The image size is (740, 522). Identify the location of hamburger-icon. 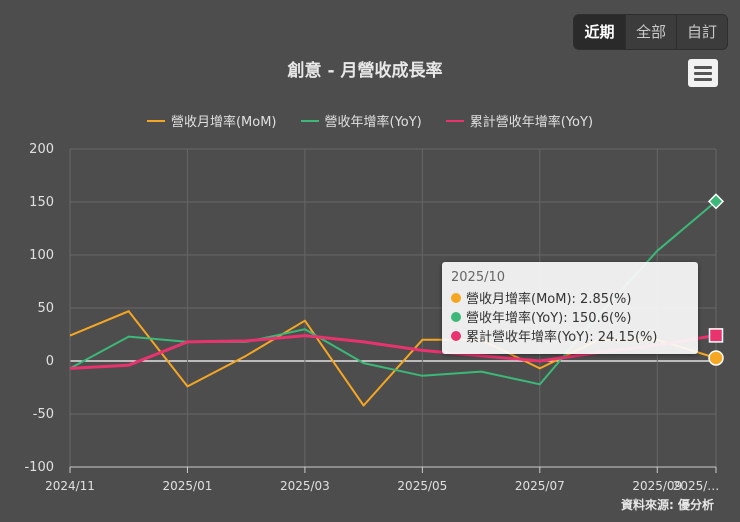
(703, 73).